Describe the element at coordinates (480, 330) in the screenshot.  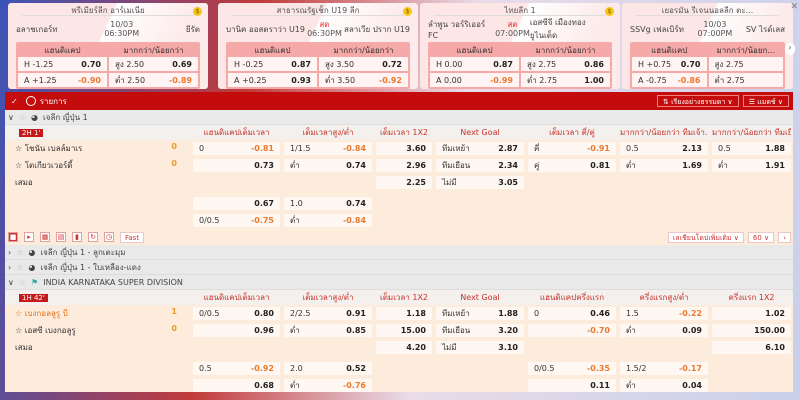
I see `odds-cell: ทีมเยือน 3.20` at that location.